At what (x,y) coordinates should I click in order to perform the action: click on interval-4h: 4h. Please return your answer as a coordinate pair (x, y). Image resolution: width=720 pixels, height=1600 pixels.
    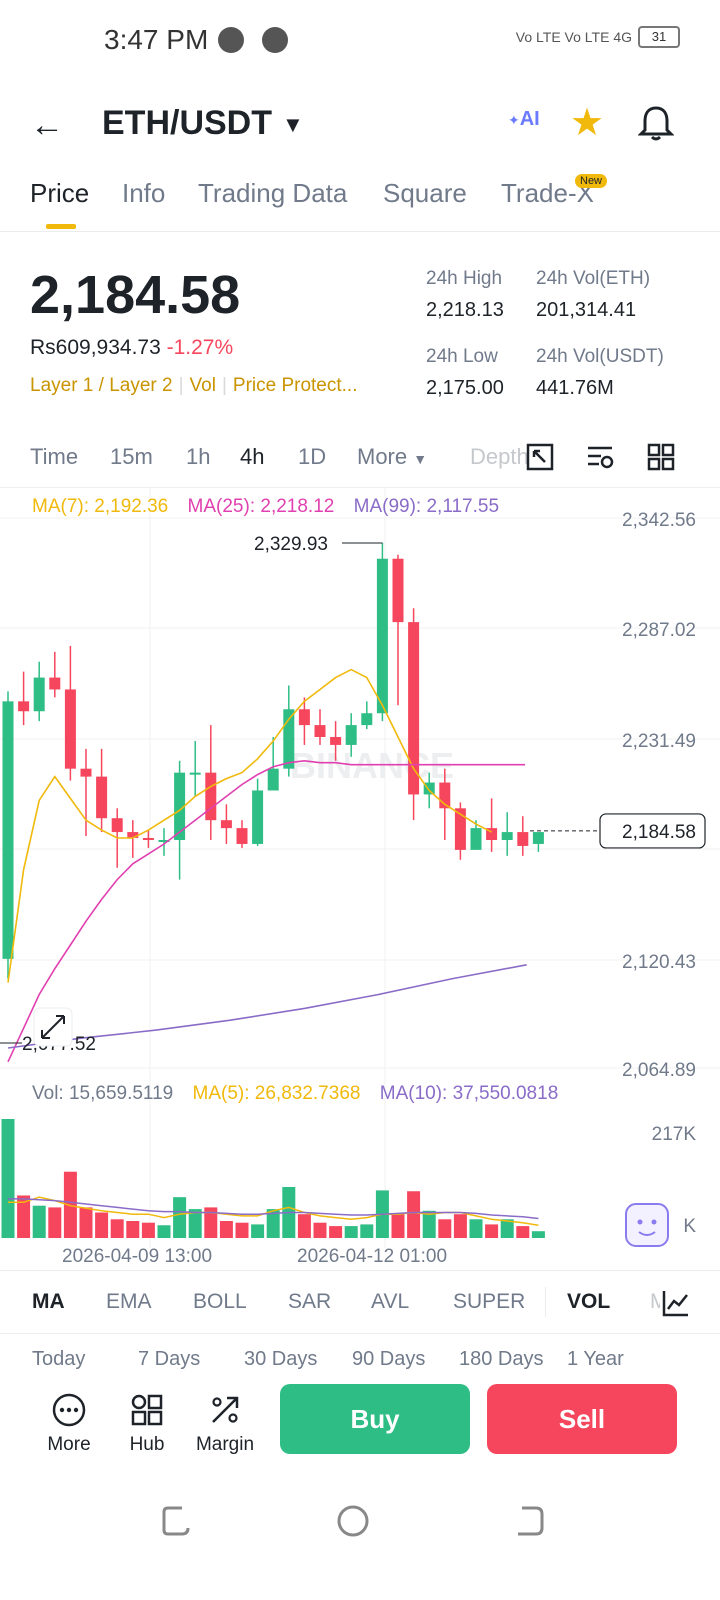
    Looking at the image, I should click on (252, 456).